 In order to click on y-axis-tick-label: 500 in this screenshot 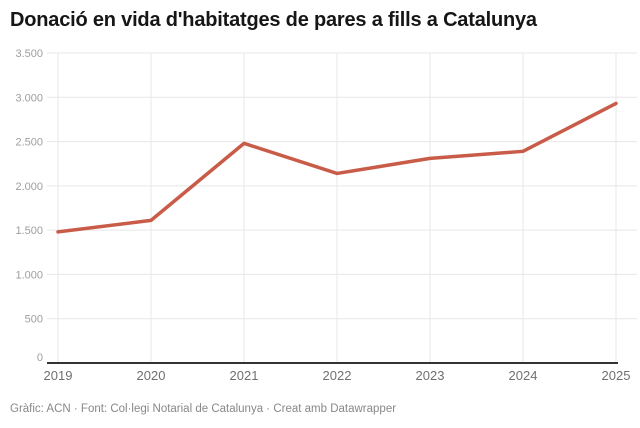, I will do `click(34, 320)`.